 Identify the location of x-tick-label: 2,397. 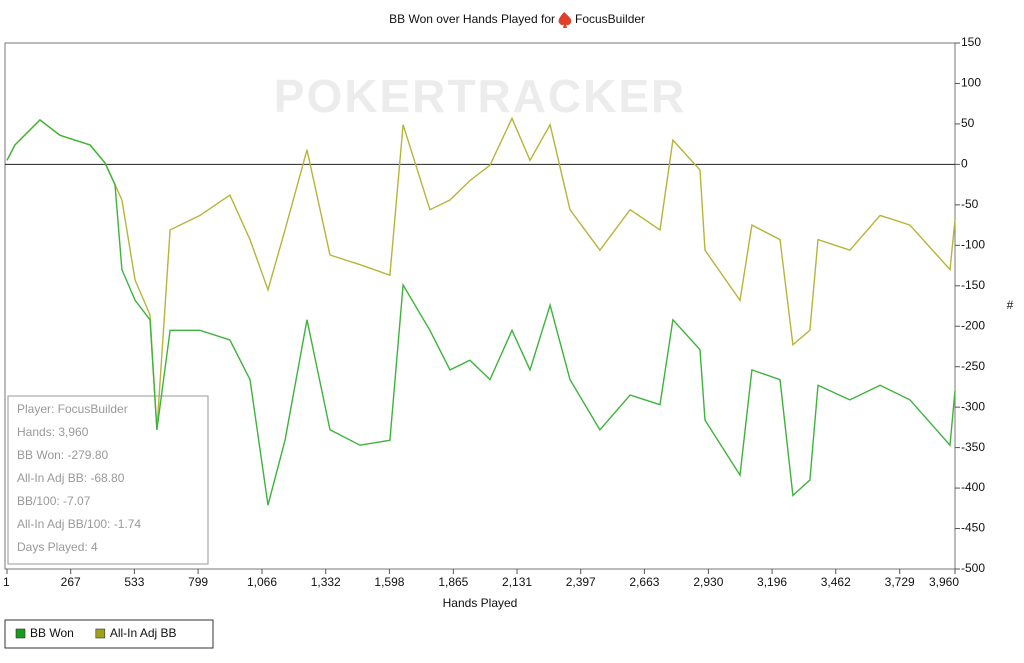
(581, 582).